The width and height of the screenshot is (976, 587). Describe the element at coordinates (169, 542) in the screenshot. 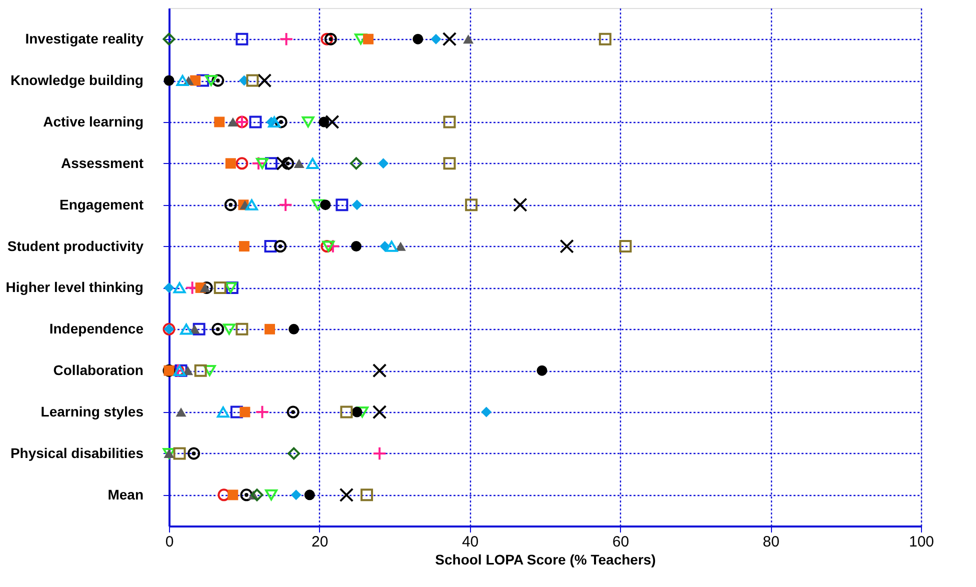

I see `x-tick-label: 0` at that location.